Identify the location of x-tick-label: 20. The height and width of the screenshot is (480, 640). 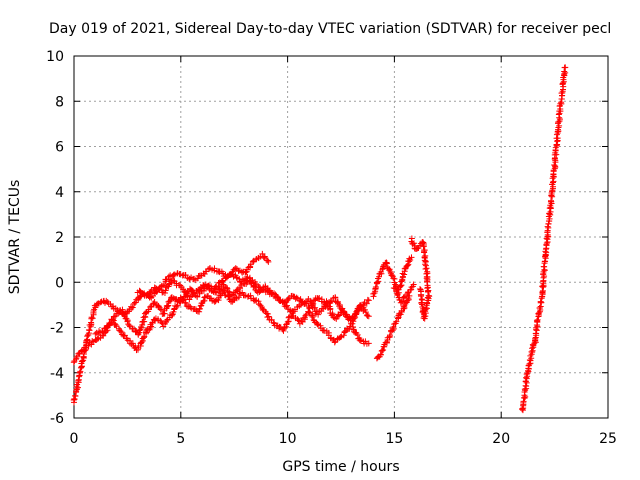
(501, 439).